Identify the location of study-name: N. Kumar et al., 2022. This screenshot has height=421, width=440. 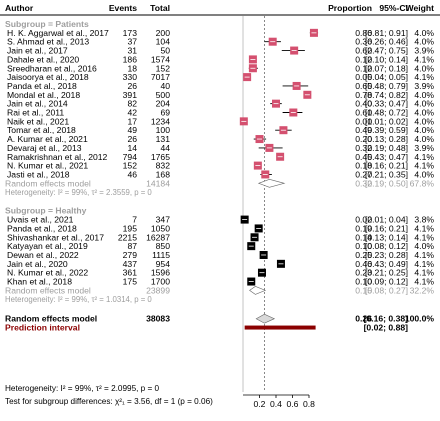
(47, 273).